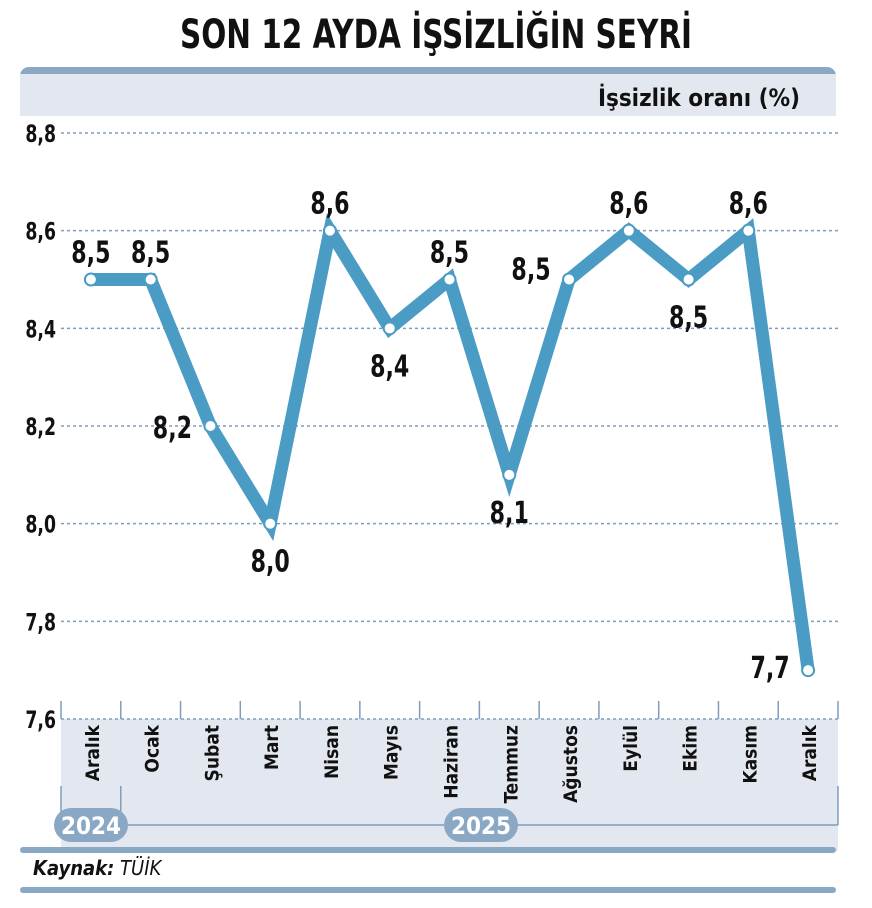 The image size is (872, 908). What do you see at coordinates (40, 623) in the screenshot?
I see `y-tick-label: 7,8` at bounding box center [40, 623].